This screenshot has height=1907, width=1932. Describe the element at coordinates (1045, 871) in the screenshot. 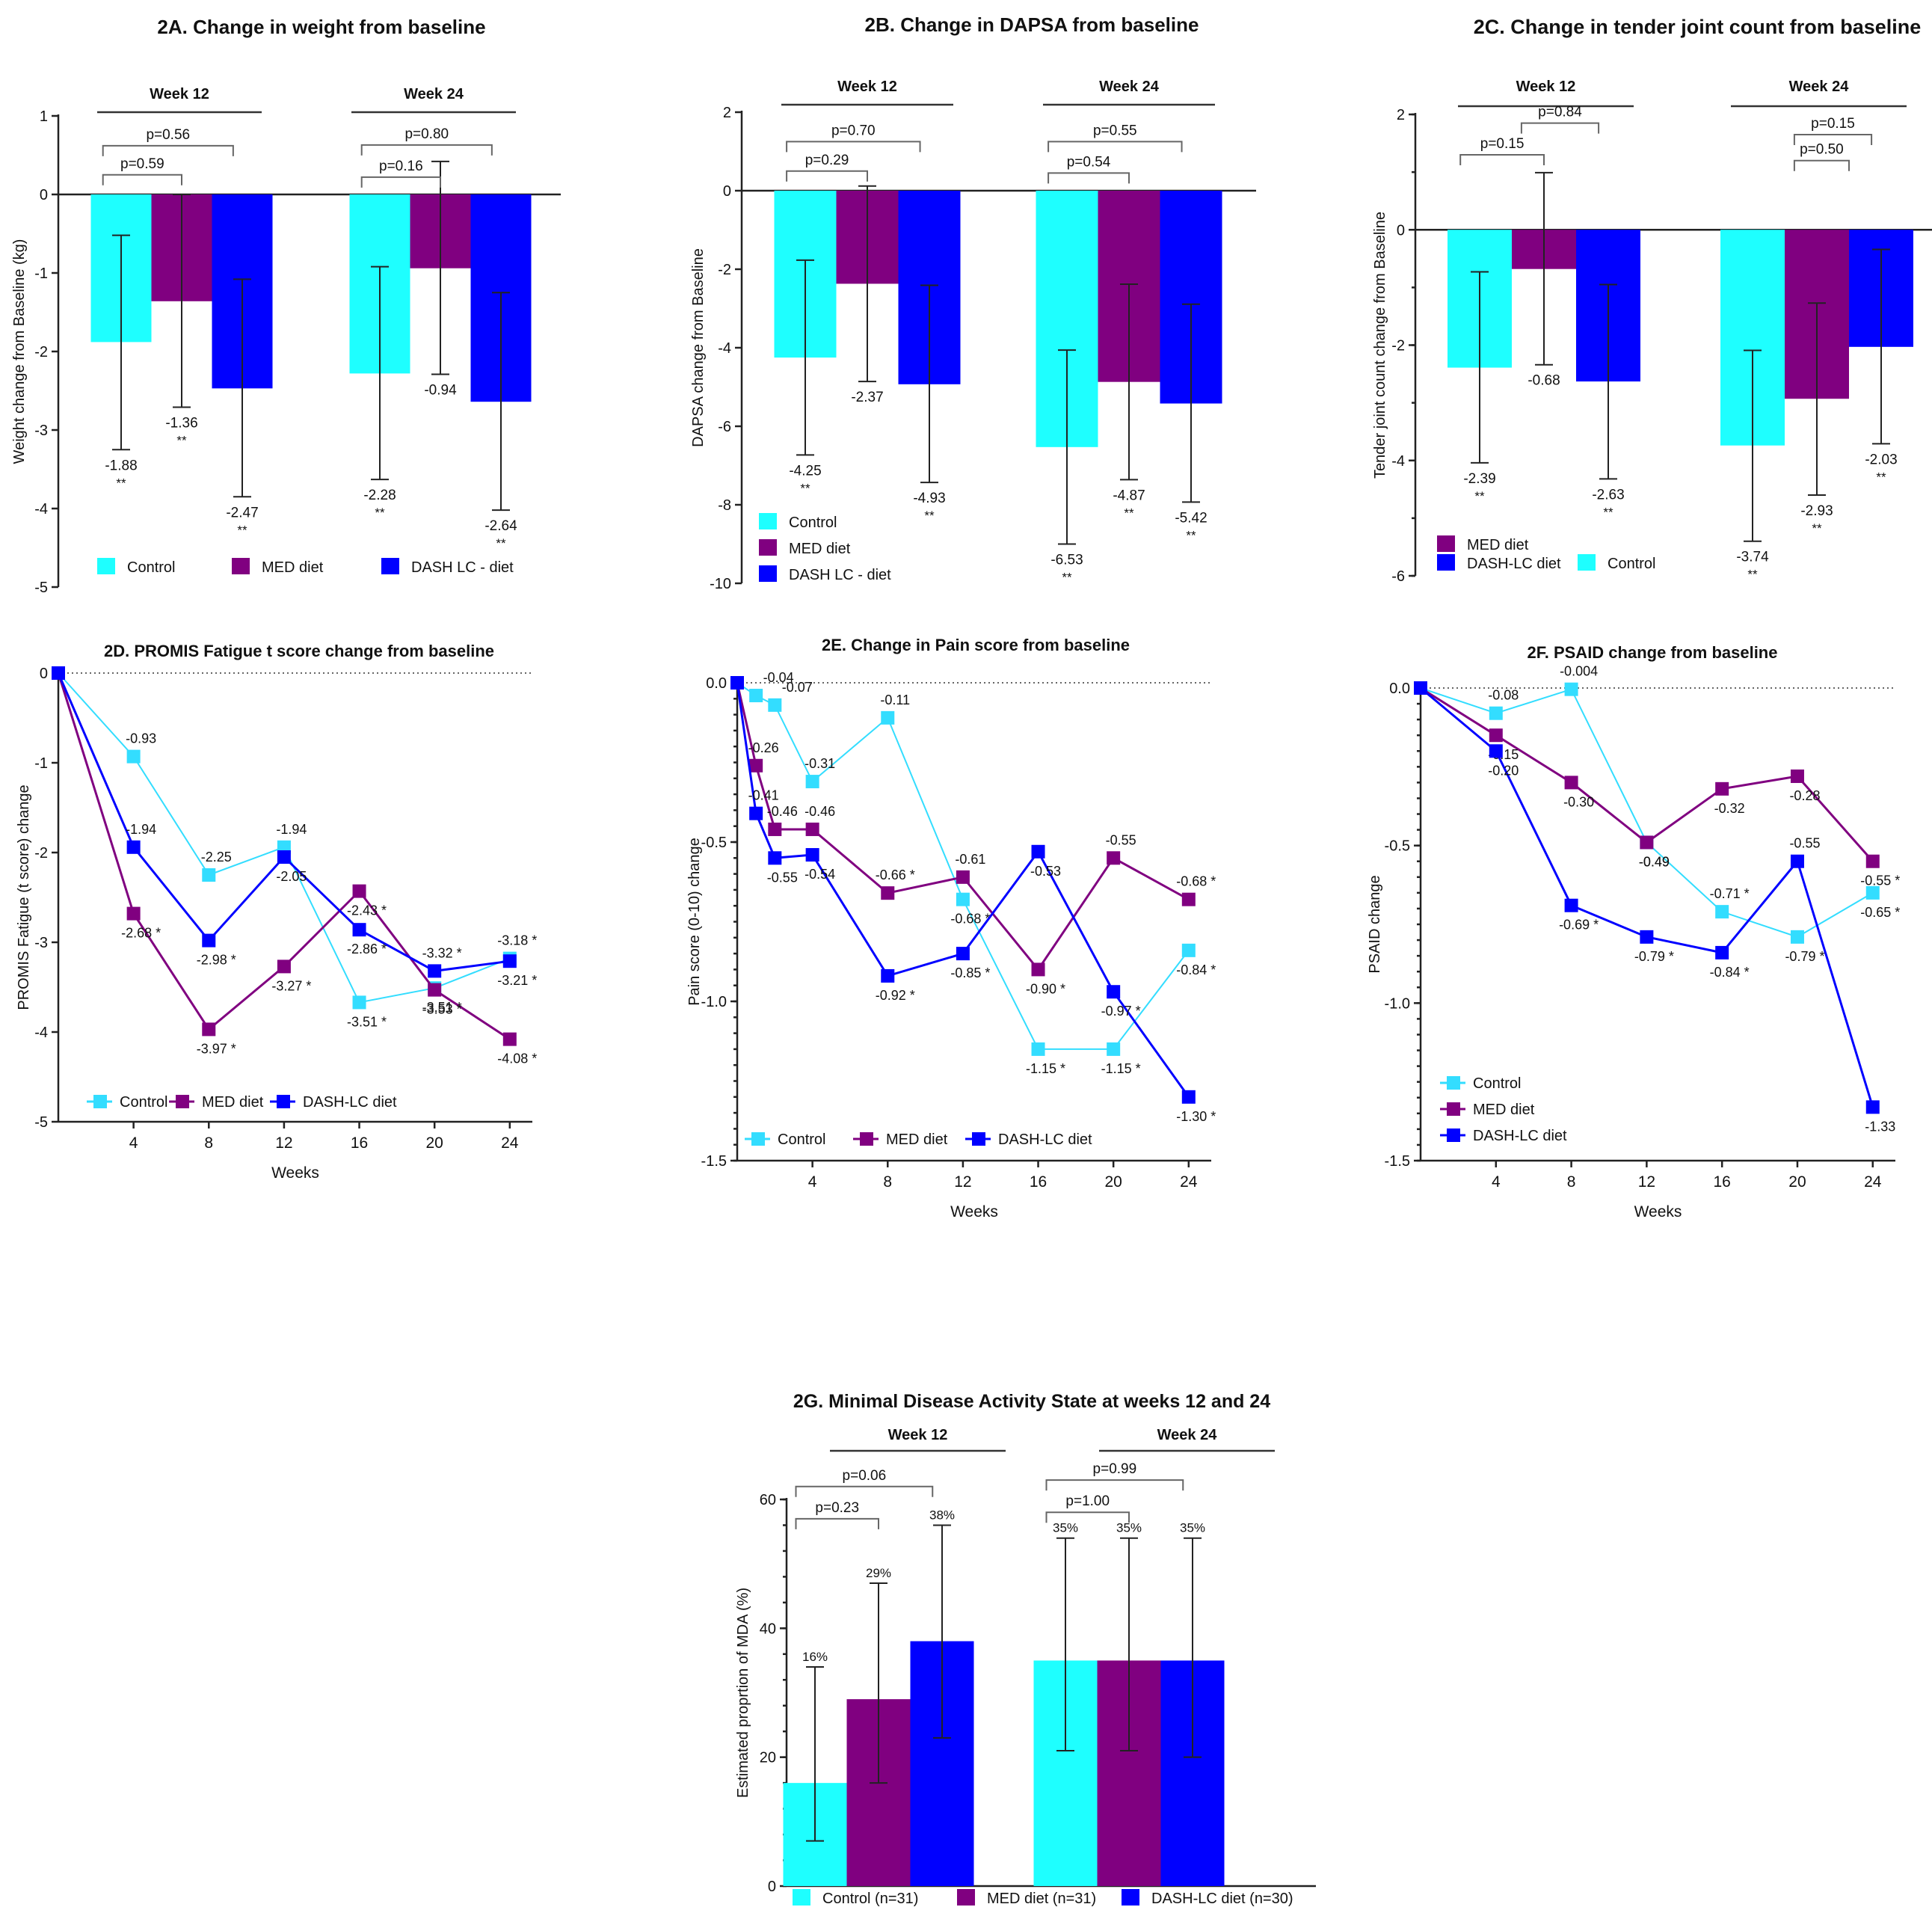

I see `data-label: -0.53` at that location.